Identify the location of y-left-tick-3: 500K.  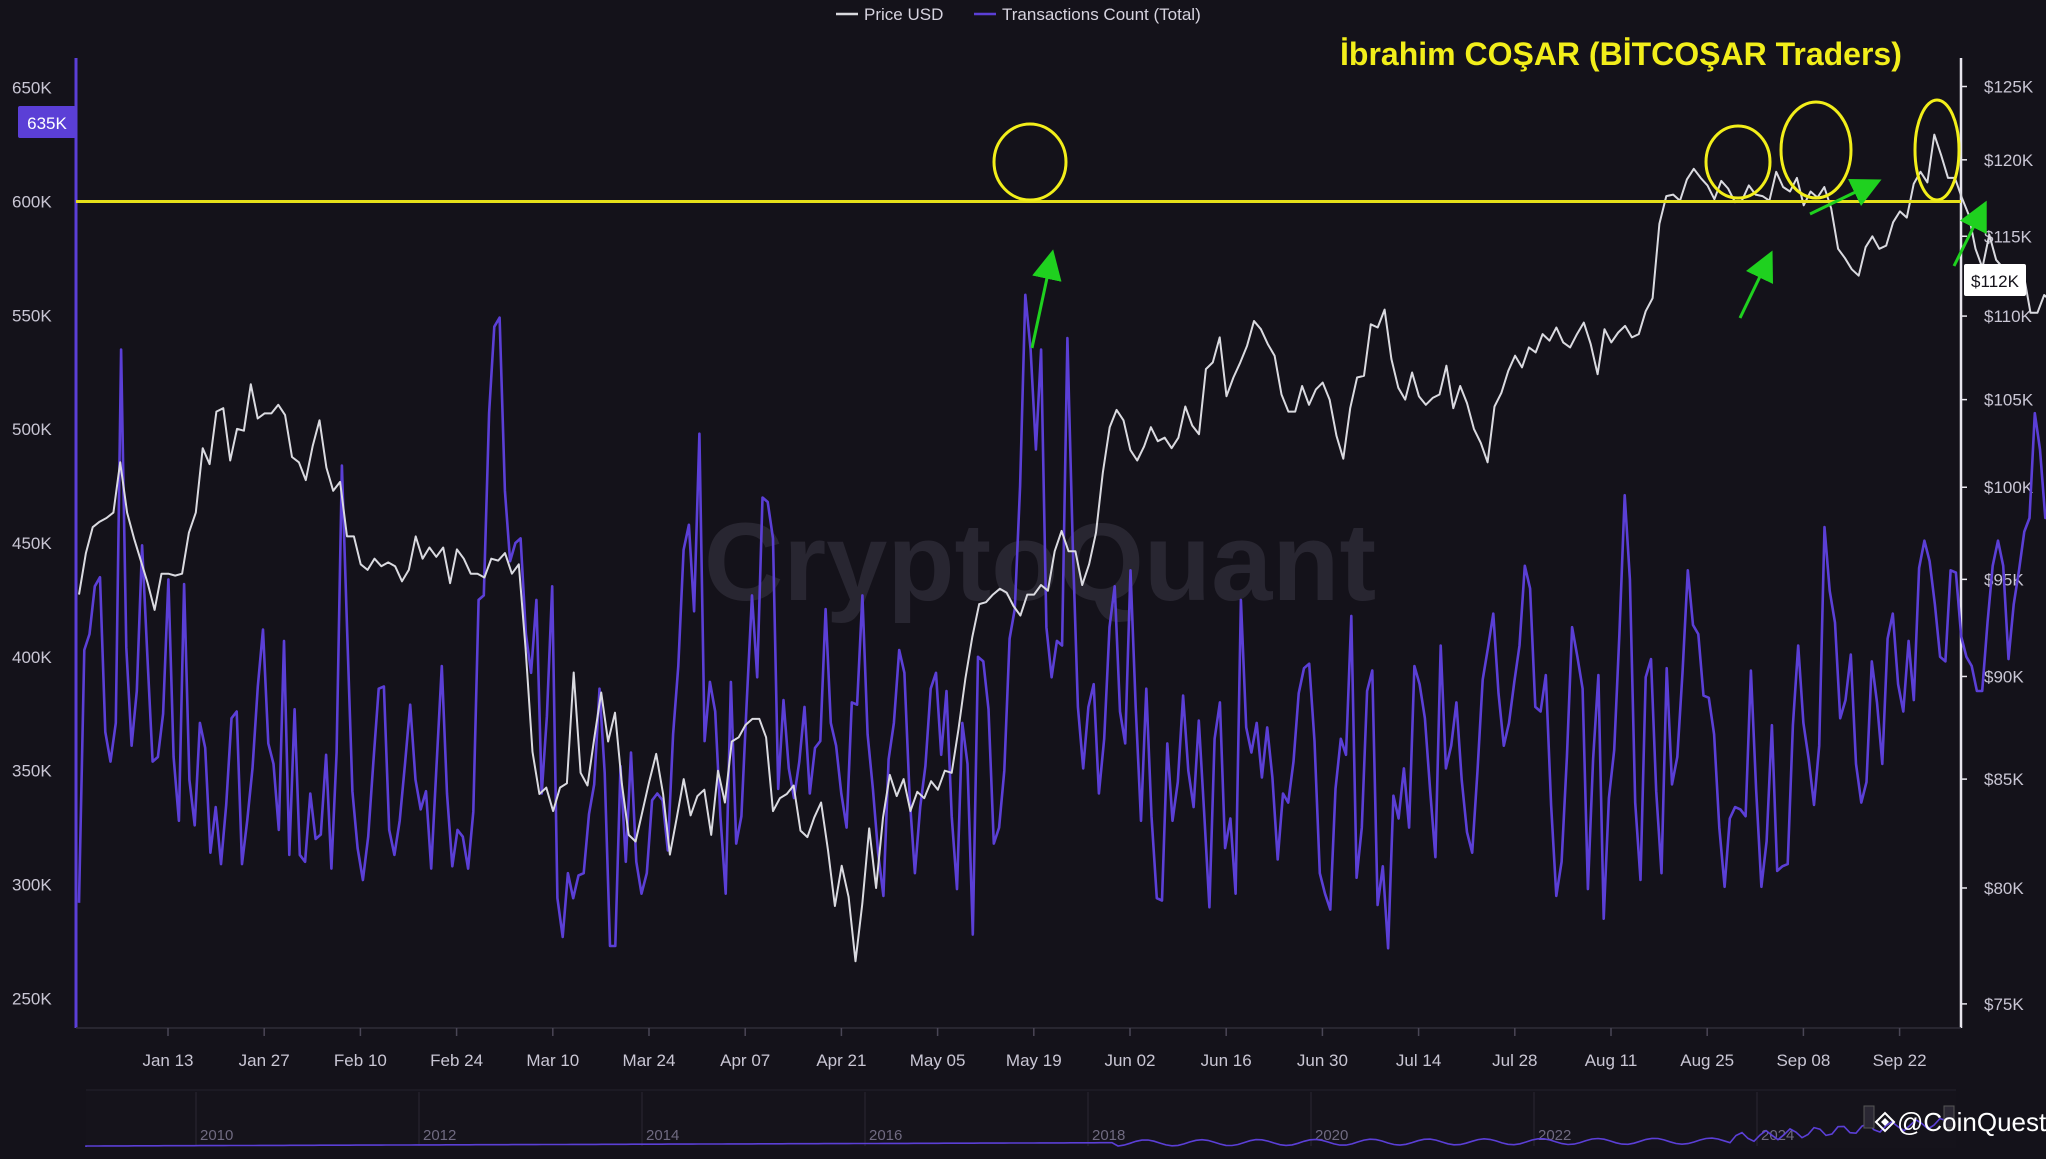
(32, 429).